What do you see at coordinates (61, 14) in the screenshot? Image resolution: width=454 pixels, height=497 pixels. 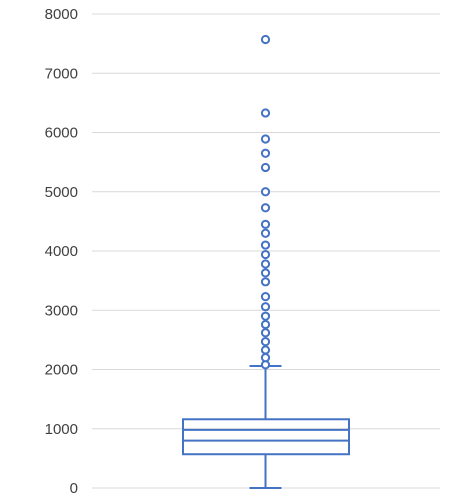 I see `y-tick-label: 8000` at bounding box center [61, 14].